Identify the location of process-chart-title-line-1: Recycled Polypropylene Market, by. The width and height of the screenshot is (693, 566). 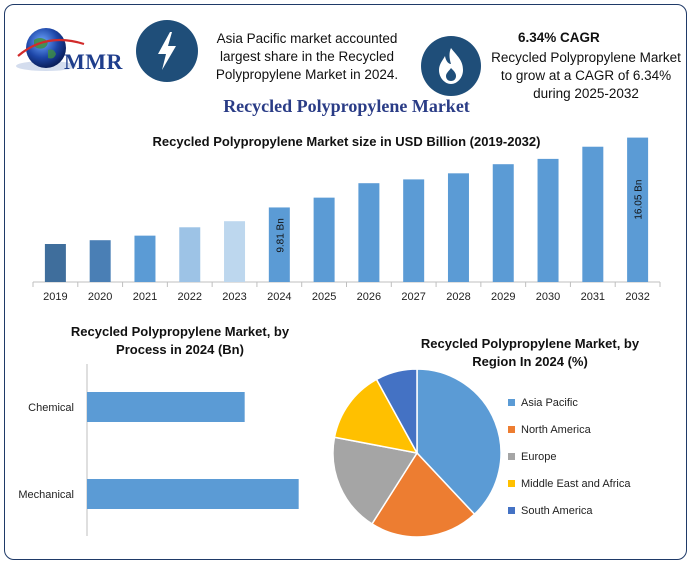
(180, 331).